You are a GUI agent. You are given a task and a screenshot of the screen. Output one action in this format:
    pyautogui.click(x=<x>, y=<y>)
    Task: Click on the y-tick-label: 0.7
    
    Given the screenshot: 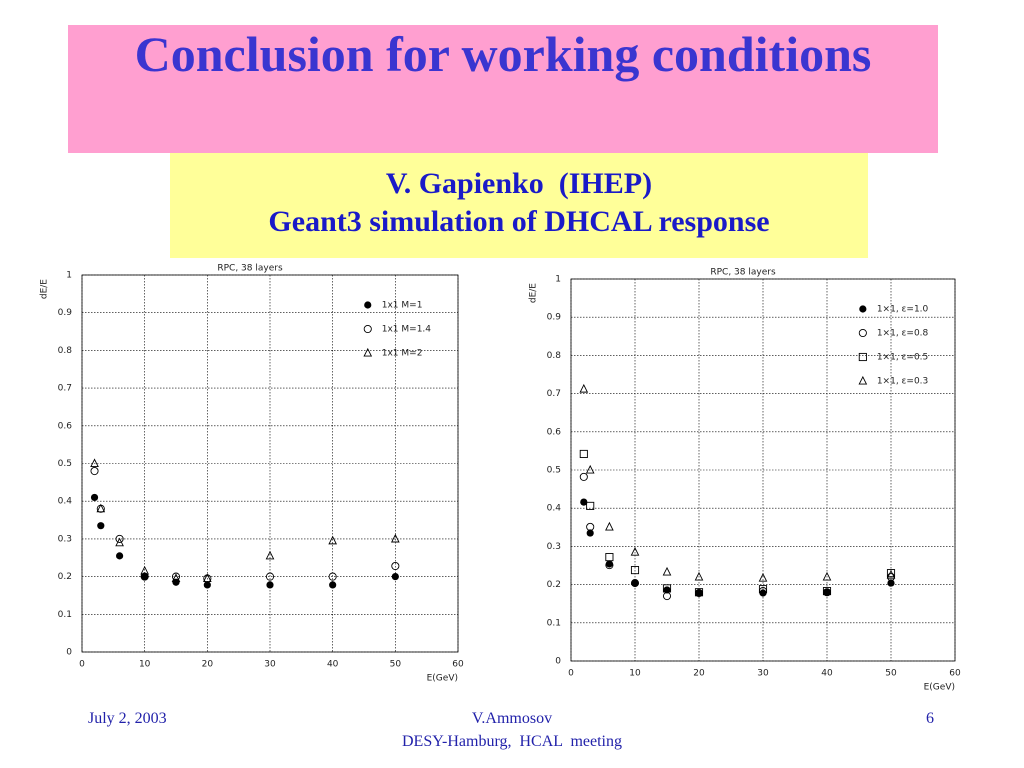 What is the action you would take?
    pyautogui.click(x=554, y=394)
    